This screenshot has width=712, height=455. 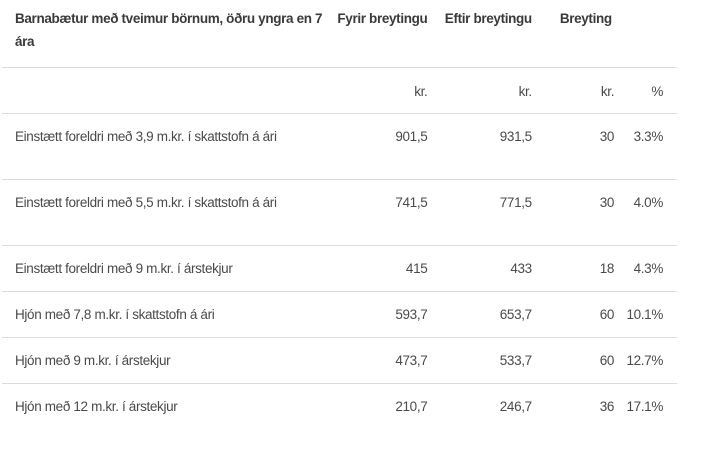 I want to click on unit-change: kr., so click(x=607, y=91).